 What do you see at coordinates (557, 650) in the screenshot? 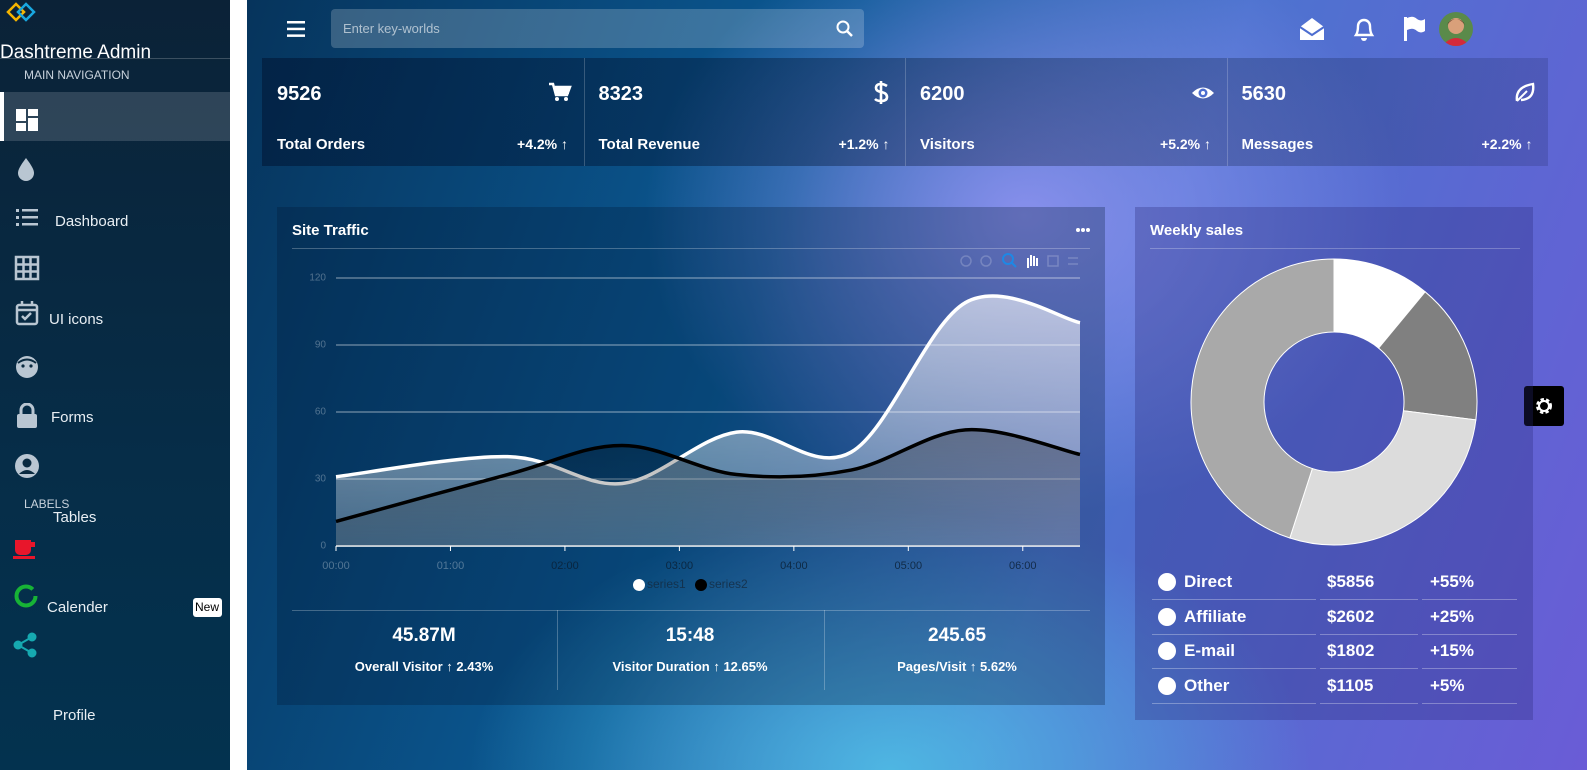
I see `summary-divider` at bounding box center [557, 650].